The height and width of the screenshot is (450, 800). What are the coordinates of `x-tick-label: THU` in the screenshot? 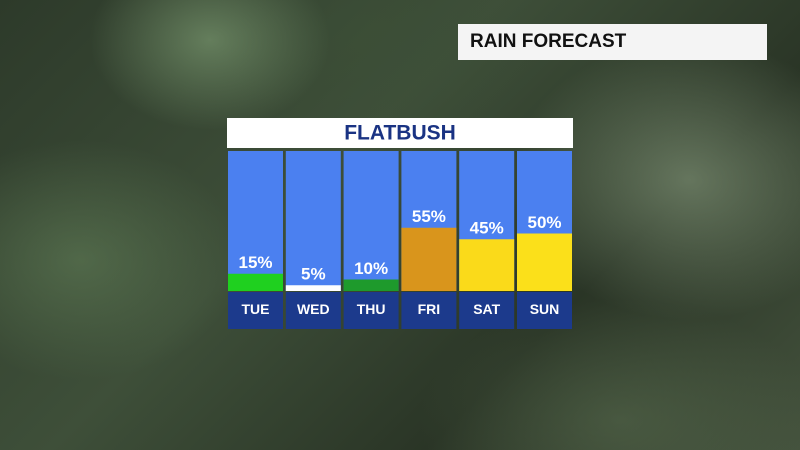 It's located at (371, 309).